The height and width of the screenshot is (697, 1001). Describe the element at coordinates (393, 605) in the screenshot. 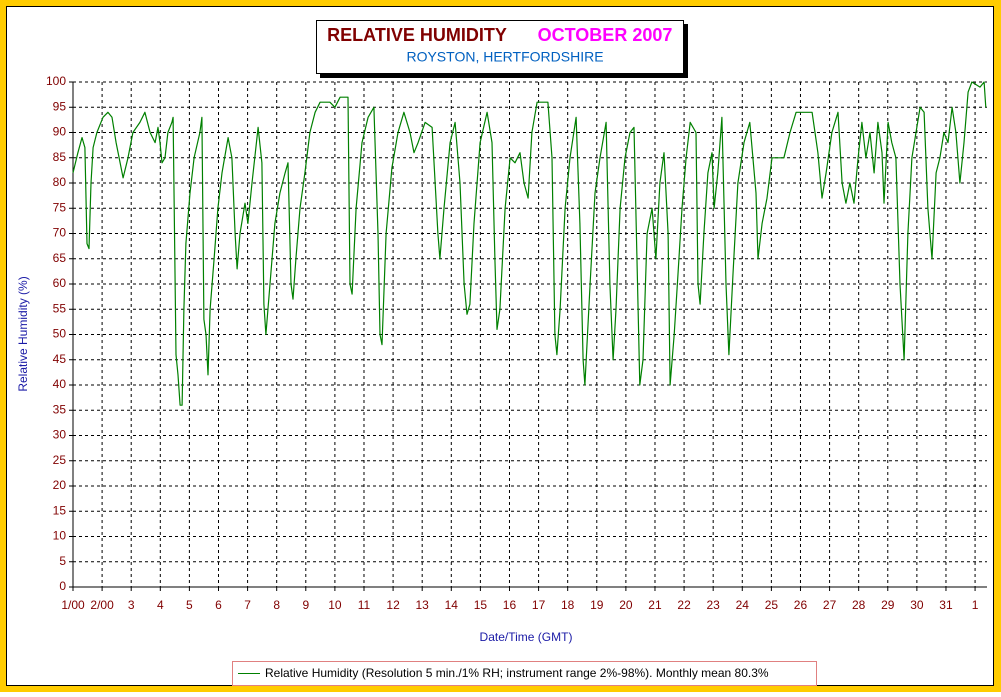

I see `x-tick-label: 12` at that location.